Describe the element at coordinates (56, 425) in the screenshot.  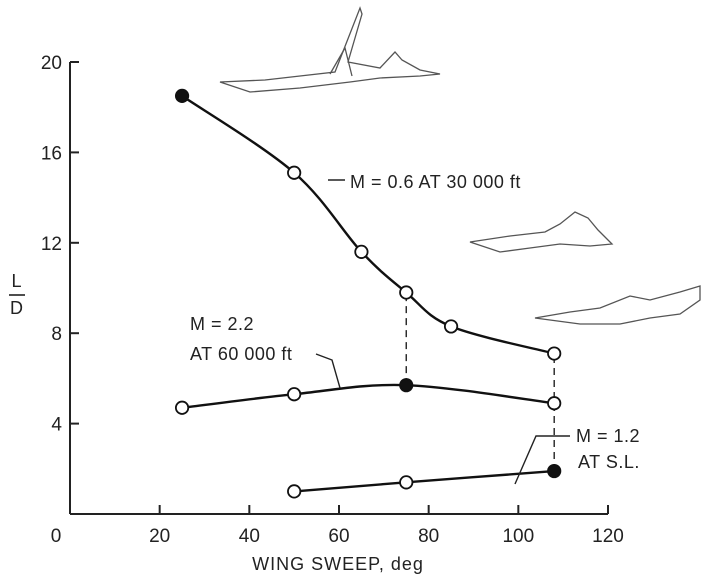
I see `y-tick-label-4: 4` at that location.